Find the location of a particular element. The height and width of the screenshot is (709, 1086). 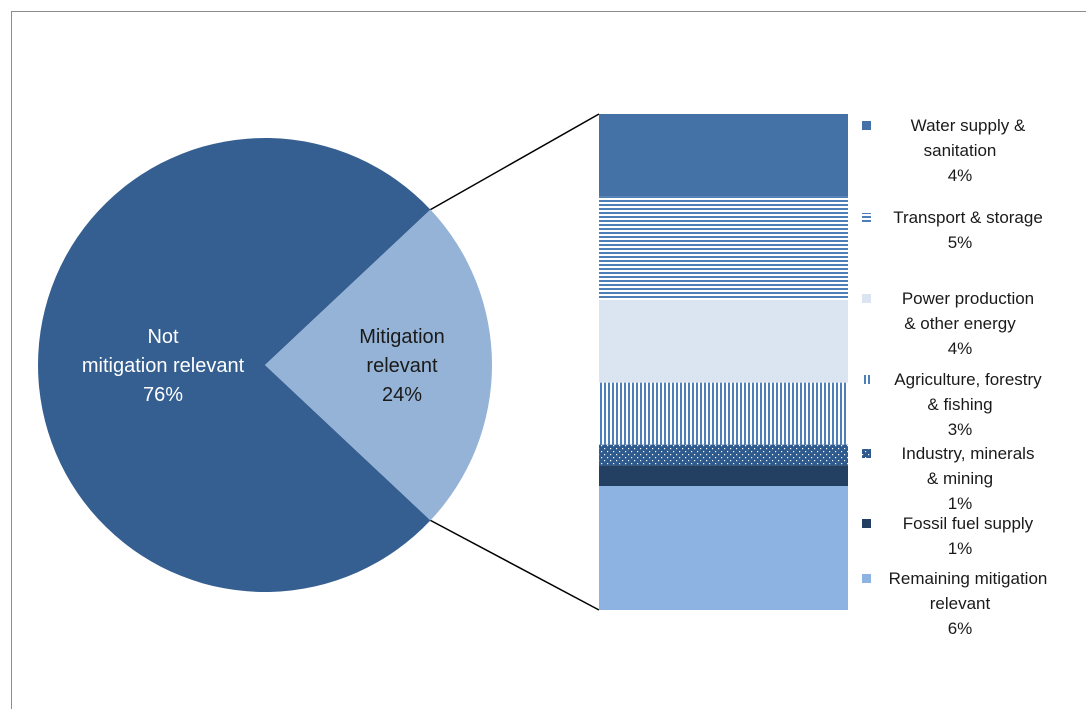

legend-item-agriculture-forestry-fishing: Agriculture, forestry & fishing 3% is located at coordinates (952, 404).